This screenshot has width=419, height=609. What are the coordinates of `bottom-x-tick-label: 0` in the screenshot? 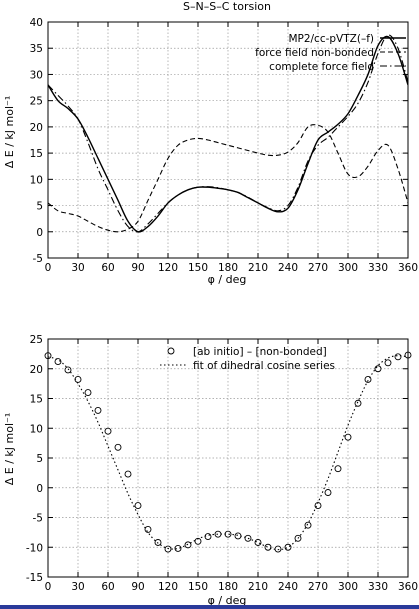 It's located at (48, 587).